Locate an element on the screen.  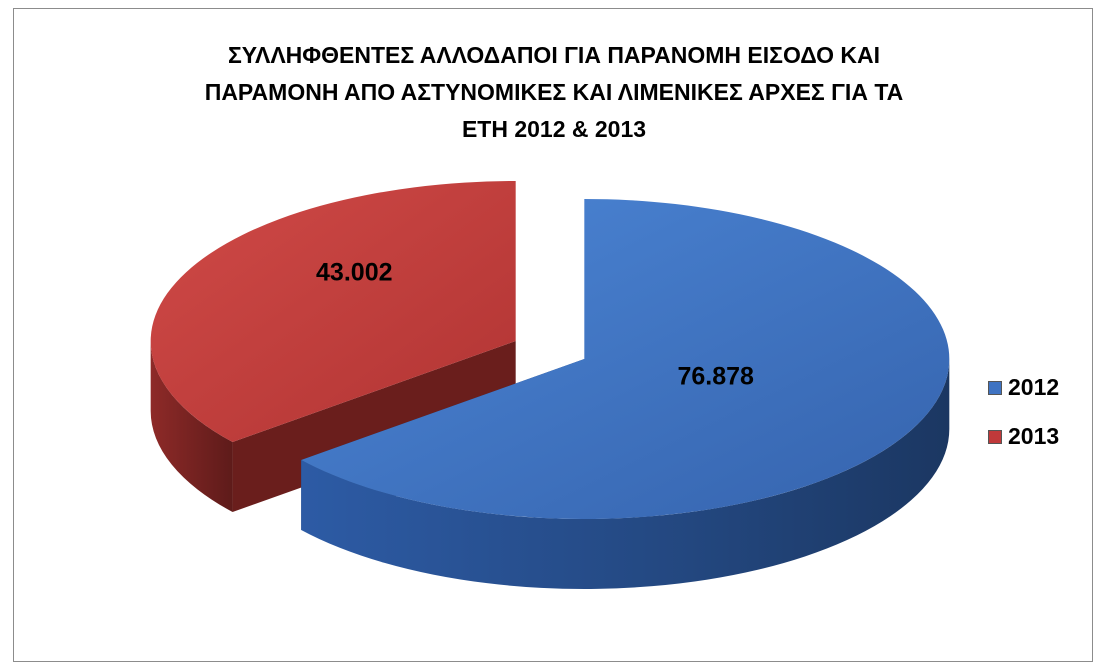
data-label-2012: 76.878 is located at coordinates (715, 377).